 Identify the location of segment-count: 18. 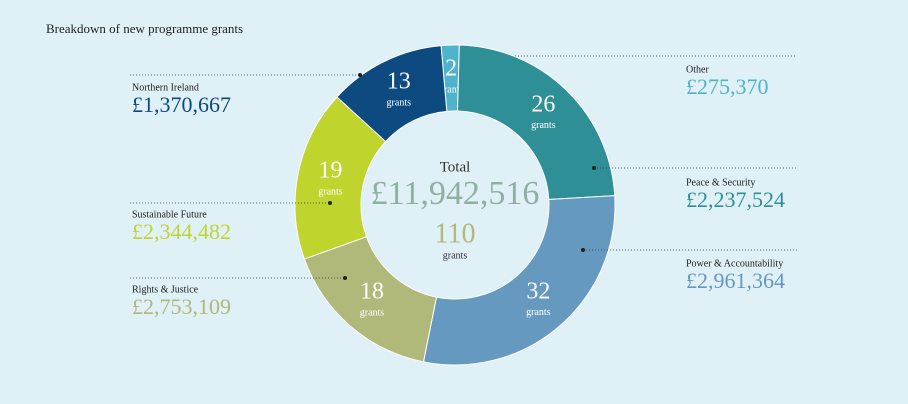
(372, 292).